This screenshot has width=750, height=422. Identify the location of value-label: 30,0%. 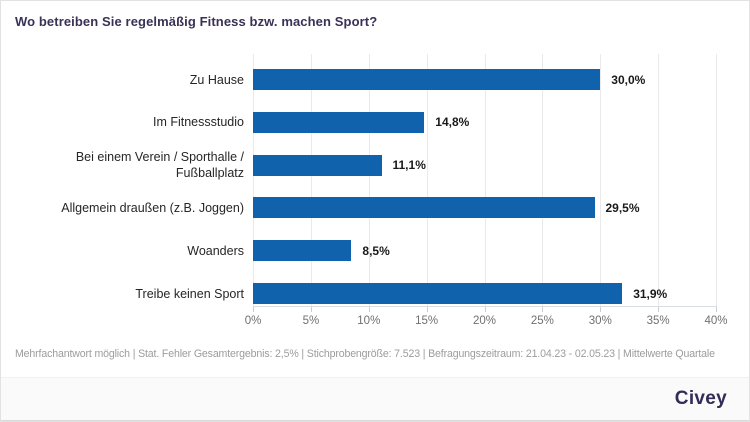
(628, 79).